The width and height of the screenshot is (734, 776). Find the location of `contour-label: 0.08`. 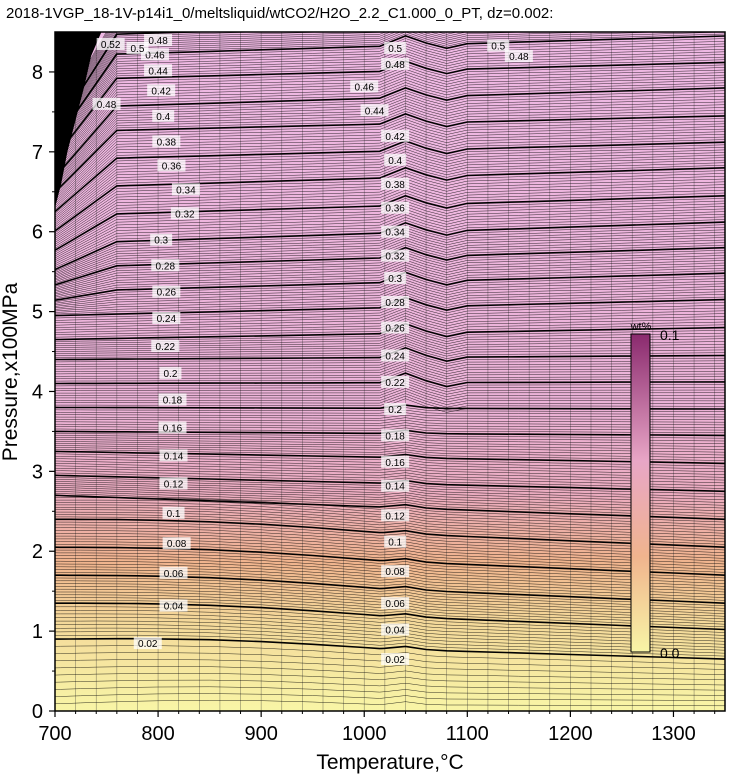

contour-label: 0.08 is located at coordinates (177, 544).